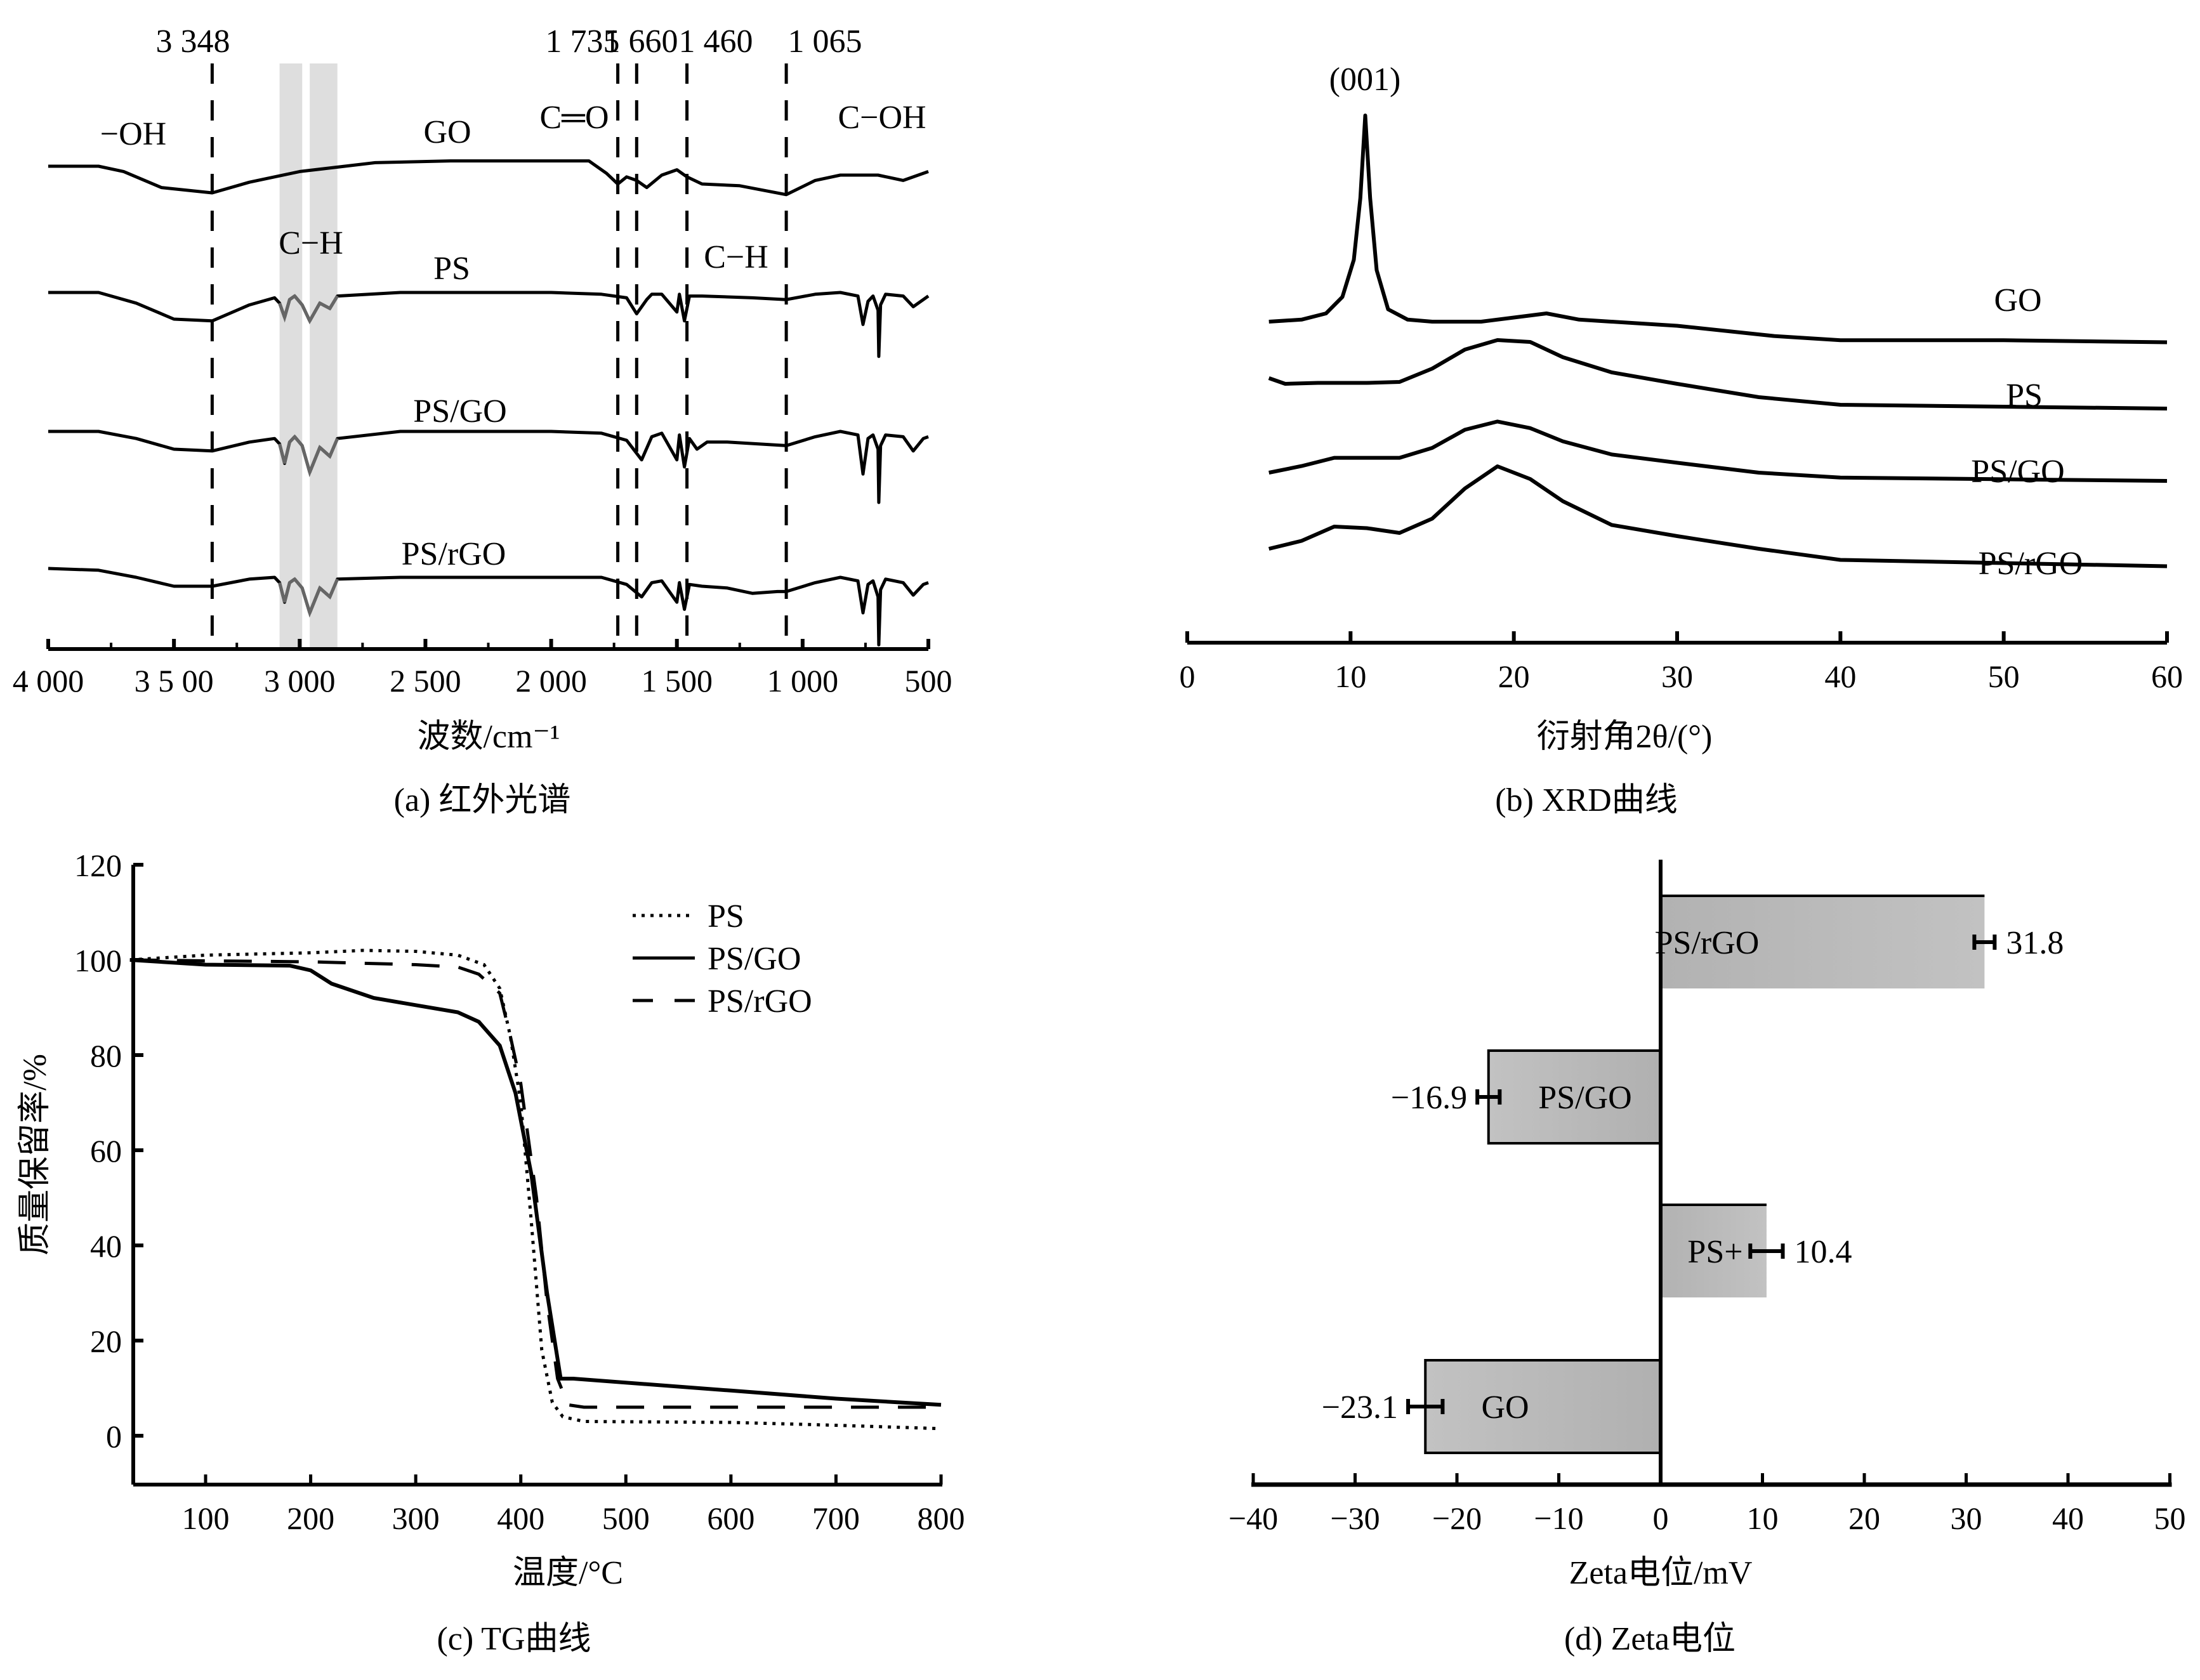  What do you see at coordinates (1966, 1518) in the screenshot?
I see `x-tick-label-7: 30` at bounding box center [1966, 1518].